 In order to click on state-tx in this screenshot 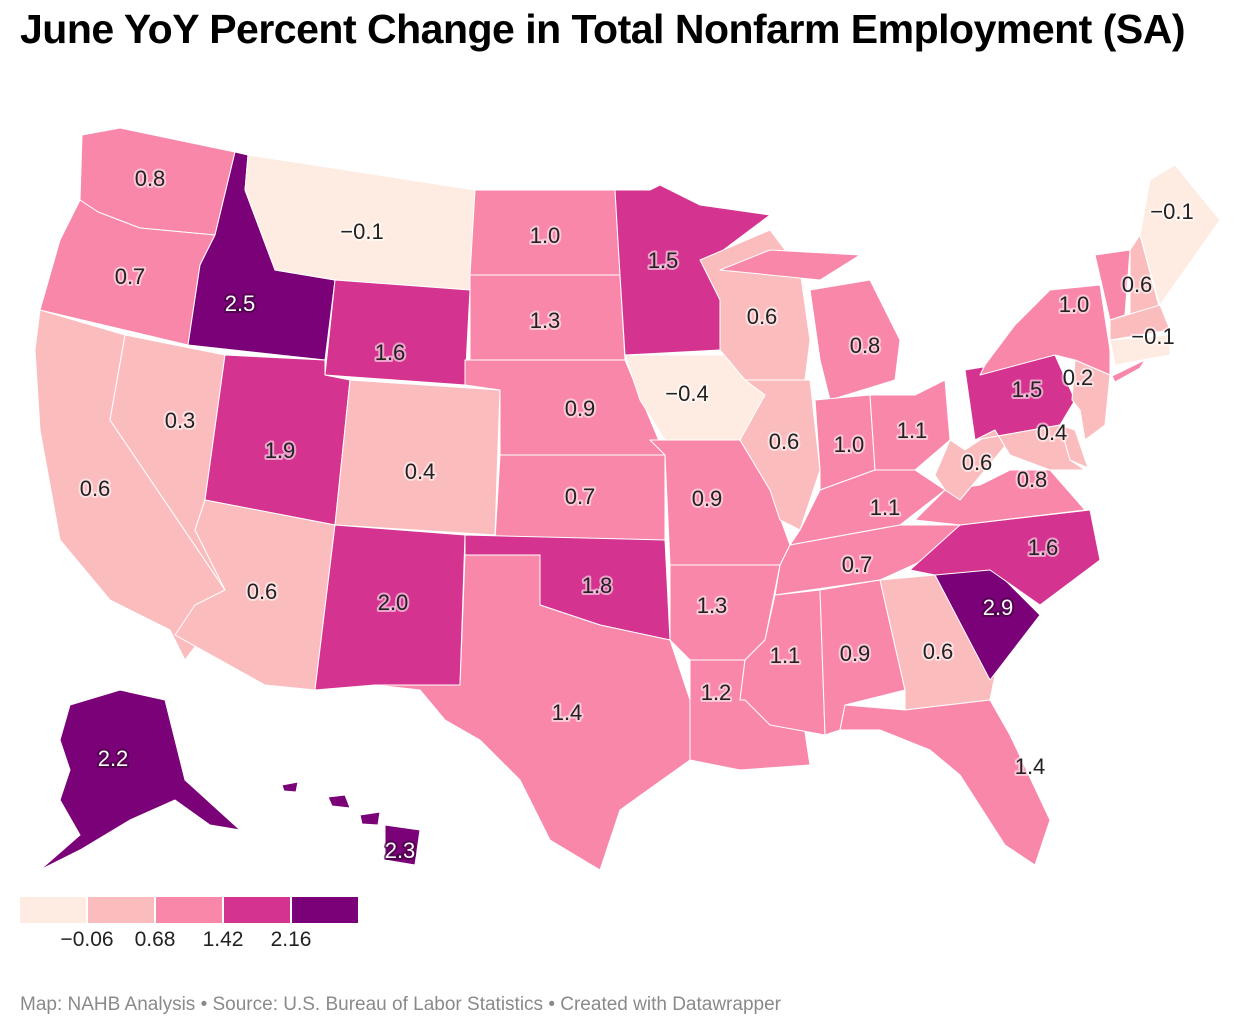, I will do `click(532, 712)`.